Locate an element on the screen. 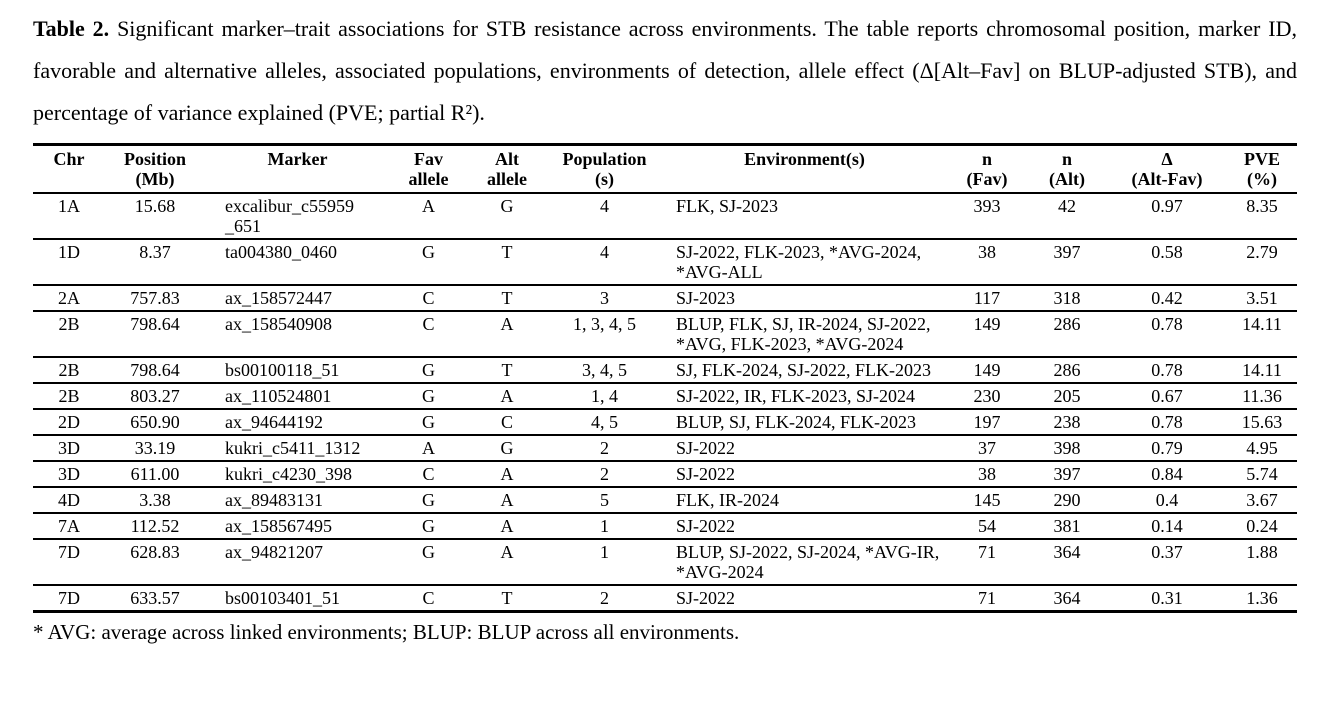 This screenshot has width=1329, height=707. column-header-position: Position (Mb) is located at coordinates (155, 169).